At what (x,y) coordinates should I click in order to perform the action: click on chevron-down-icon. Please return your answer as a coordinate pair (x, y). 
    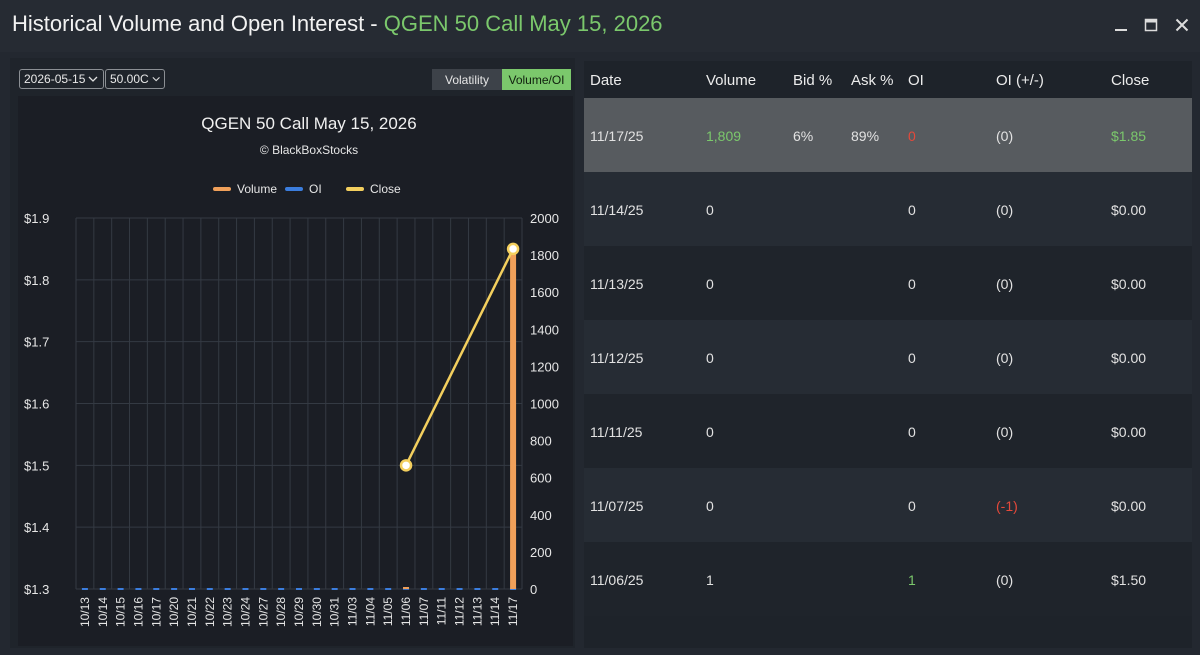
    Looking at the image, I should click on (156, 79).